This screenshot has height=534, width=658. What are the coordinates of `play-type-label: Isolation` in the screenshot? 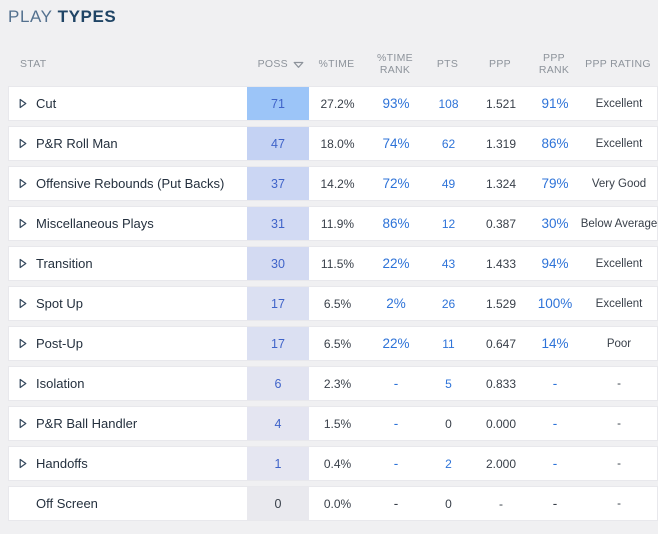 It's located at (60, 383).